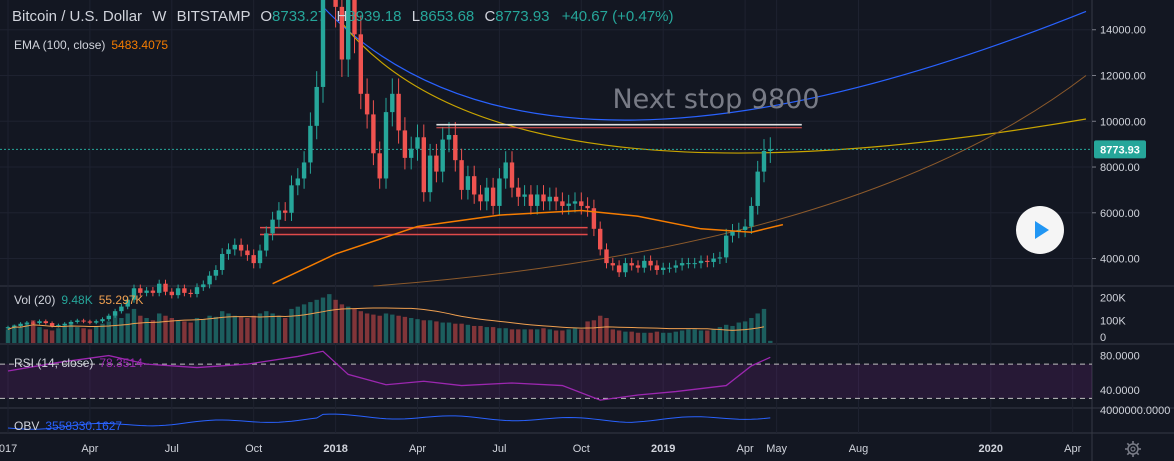 Image resolution: width=1174 pixels, height=461 pixels. What do you see at coordinates (78, 363) in the screenshot?
I see `rsi-legend: RSI (14, close) 78.3514` at bounding box center [78, 363].